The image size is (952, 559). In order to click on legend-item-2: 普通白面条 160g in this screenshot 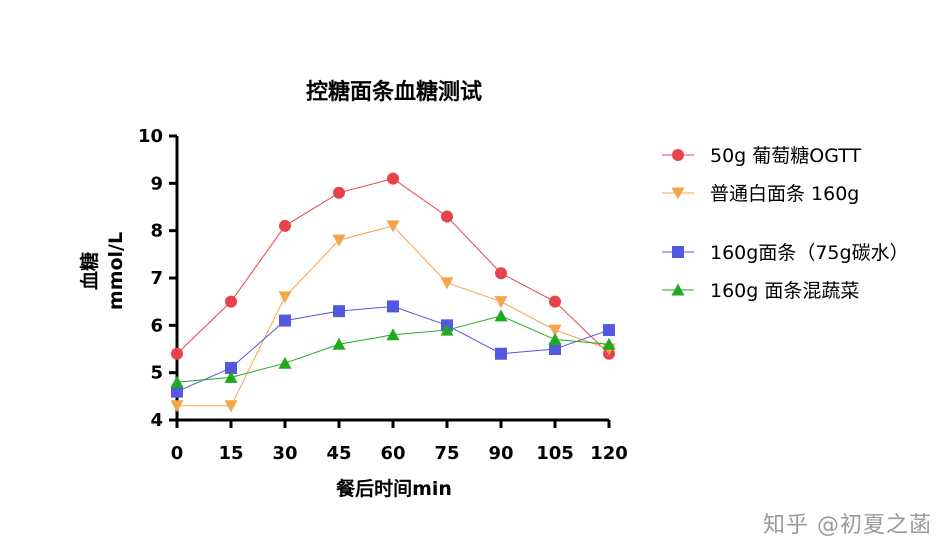, I will do `click(760, 194)`.